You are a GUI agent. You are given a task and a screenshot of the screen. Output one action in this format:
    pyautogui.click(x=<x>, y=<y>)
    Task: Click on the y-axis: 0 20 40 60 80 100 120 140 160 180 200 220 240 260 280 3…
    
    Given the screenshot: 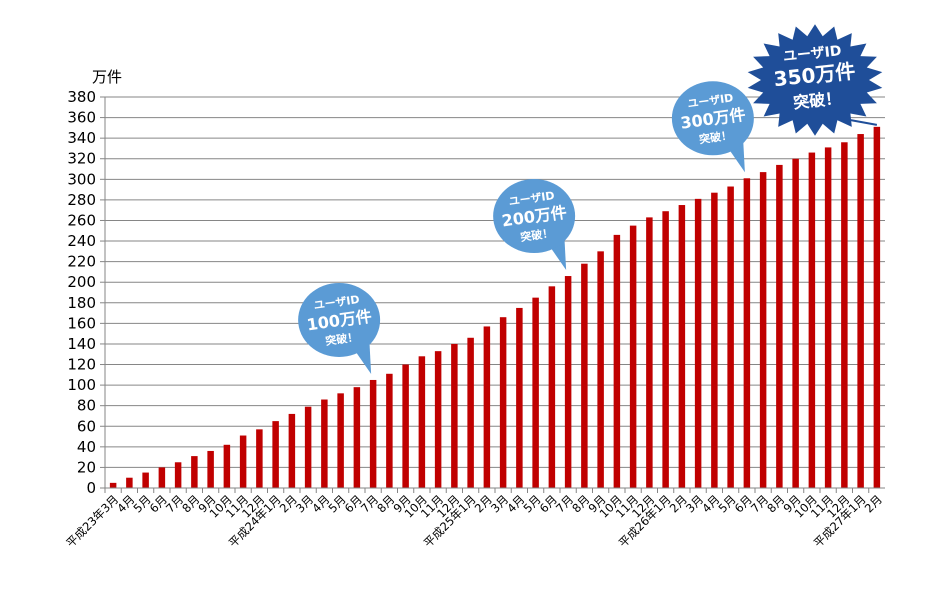 What is the action you would take?
    pyautogui.click(x=86, y=292)
    